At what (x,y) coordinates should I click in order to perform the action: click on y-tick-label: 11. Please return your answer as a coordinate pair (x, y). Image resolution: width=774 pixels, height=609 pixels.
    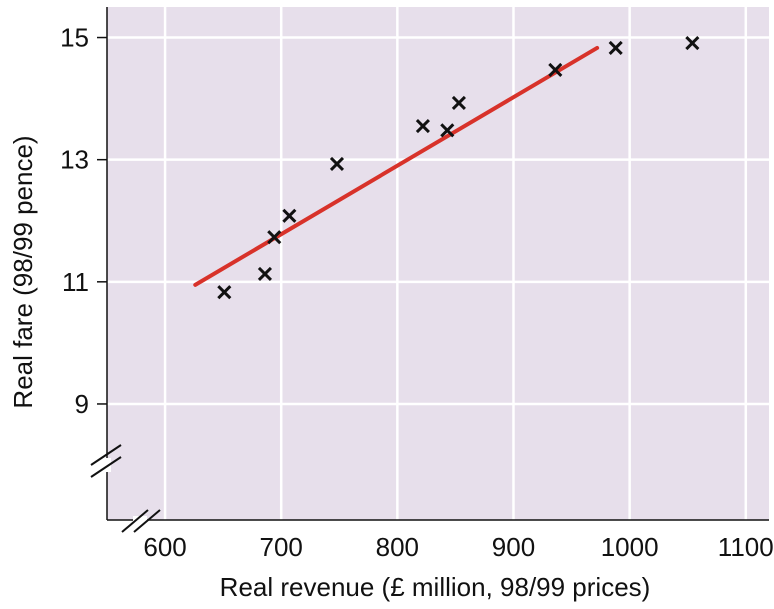
    Looking at the image, I should click on (75, 282).